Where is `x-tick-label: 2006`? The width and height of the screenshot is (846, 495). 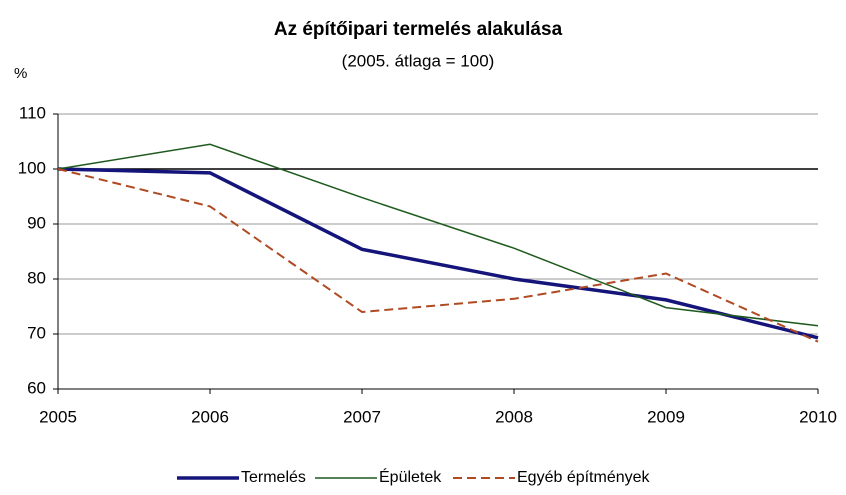
x-tick-label: 2006 is located at coordinates (210, 416).